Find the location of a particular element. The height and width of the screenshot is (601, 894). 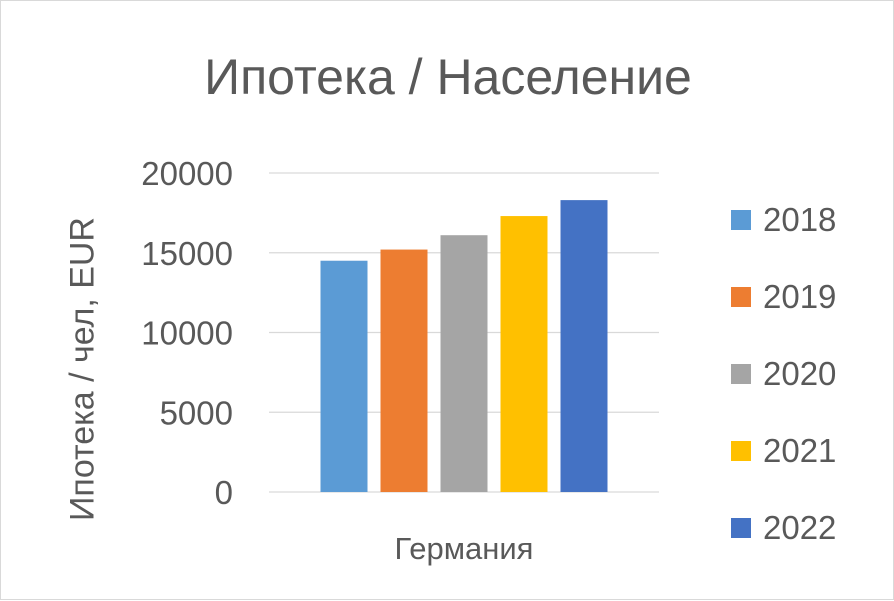

legend-item: 2018 is located at coordinates (783, 219).